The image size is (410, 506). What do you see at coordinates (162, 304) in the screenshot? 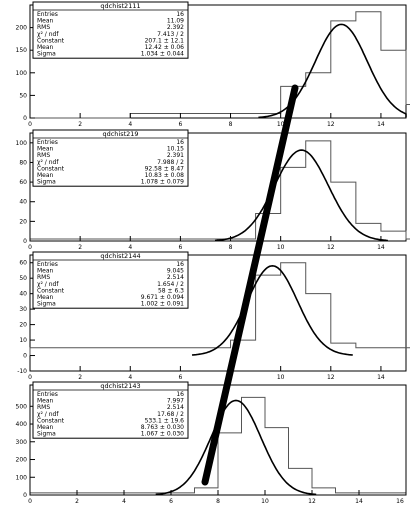
I see `stats-value: 1.002 ± 0.091` at bounding box center [162, 304].